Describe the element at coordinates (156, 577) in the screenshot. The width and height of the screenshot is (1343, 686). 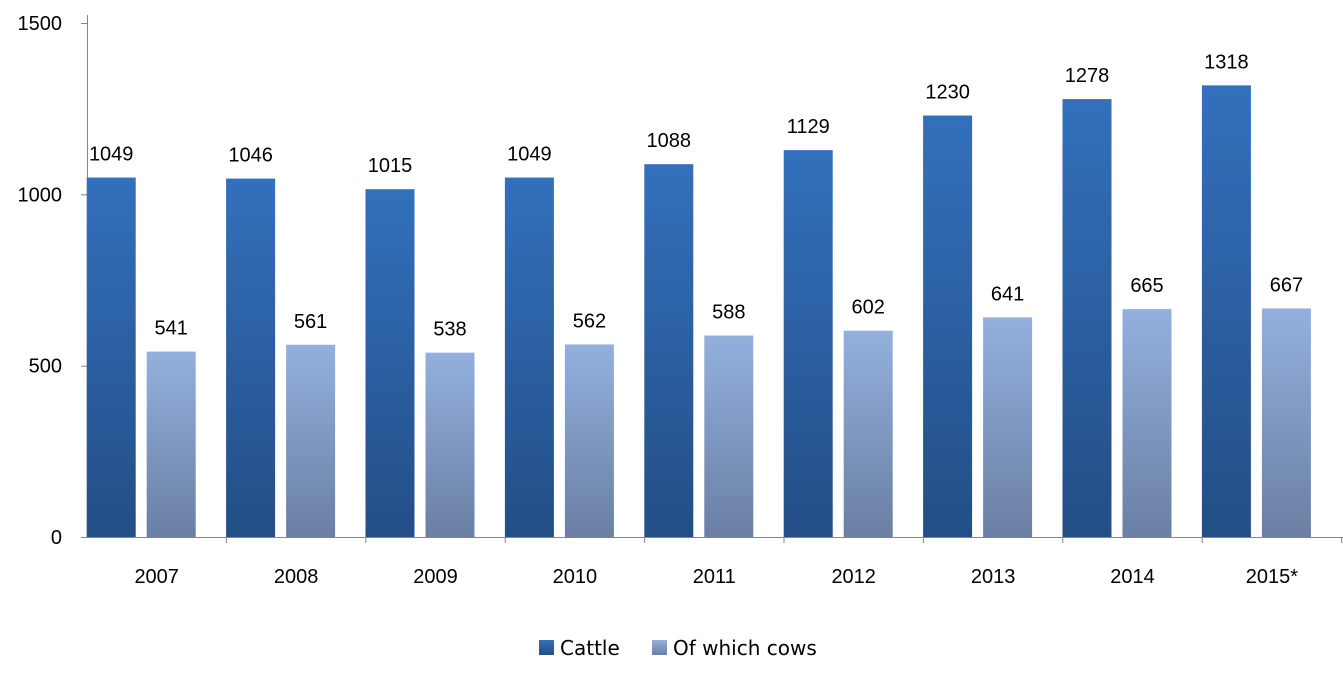
I see `x-tick-label: 2007` at that location.